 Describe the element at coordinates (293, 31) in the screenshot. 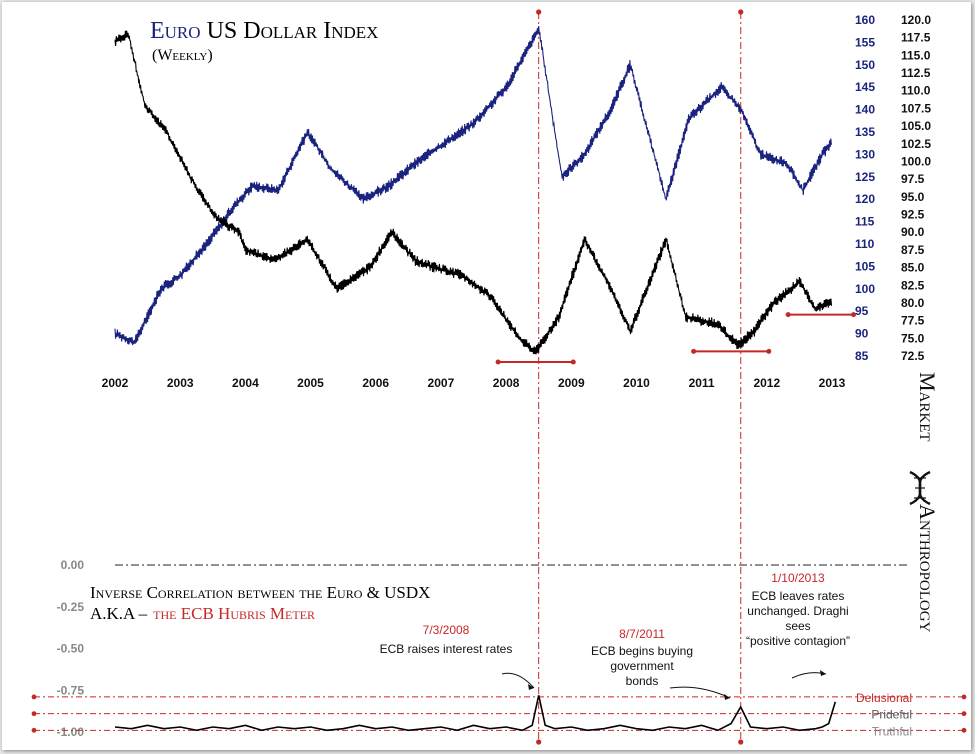

I see `title-rest: US Dollar Index` at that location.